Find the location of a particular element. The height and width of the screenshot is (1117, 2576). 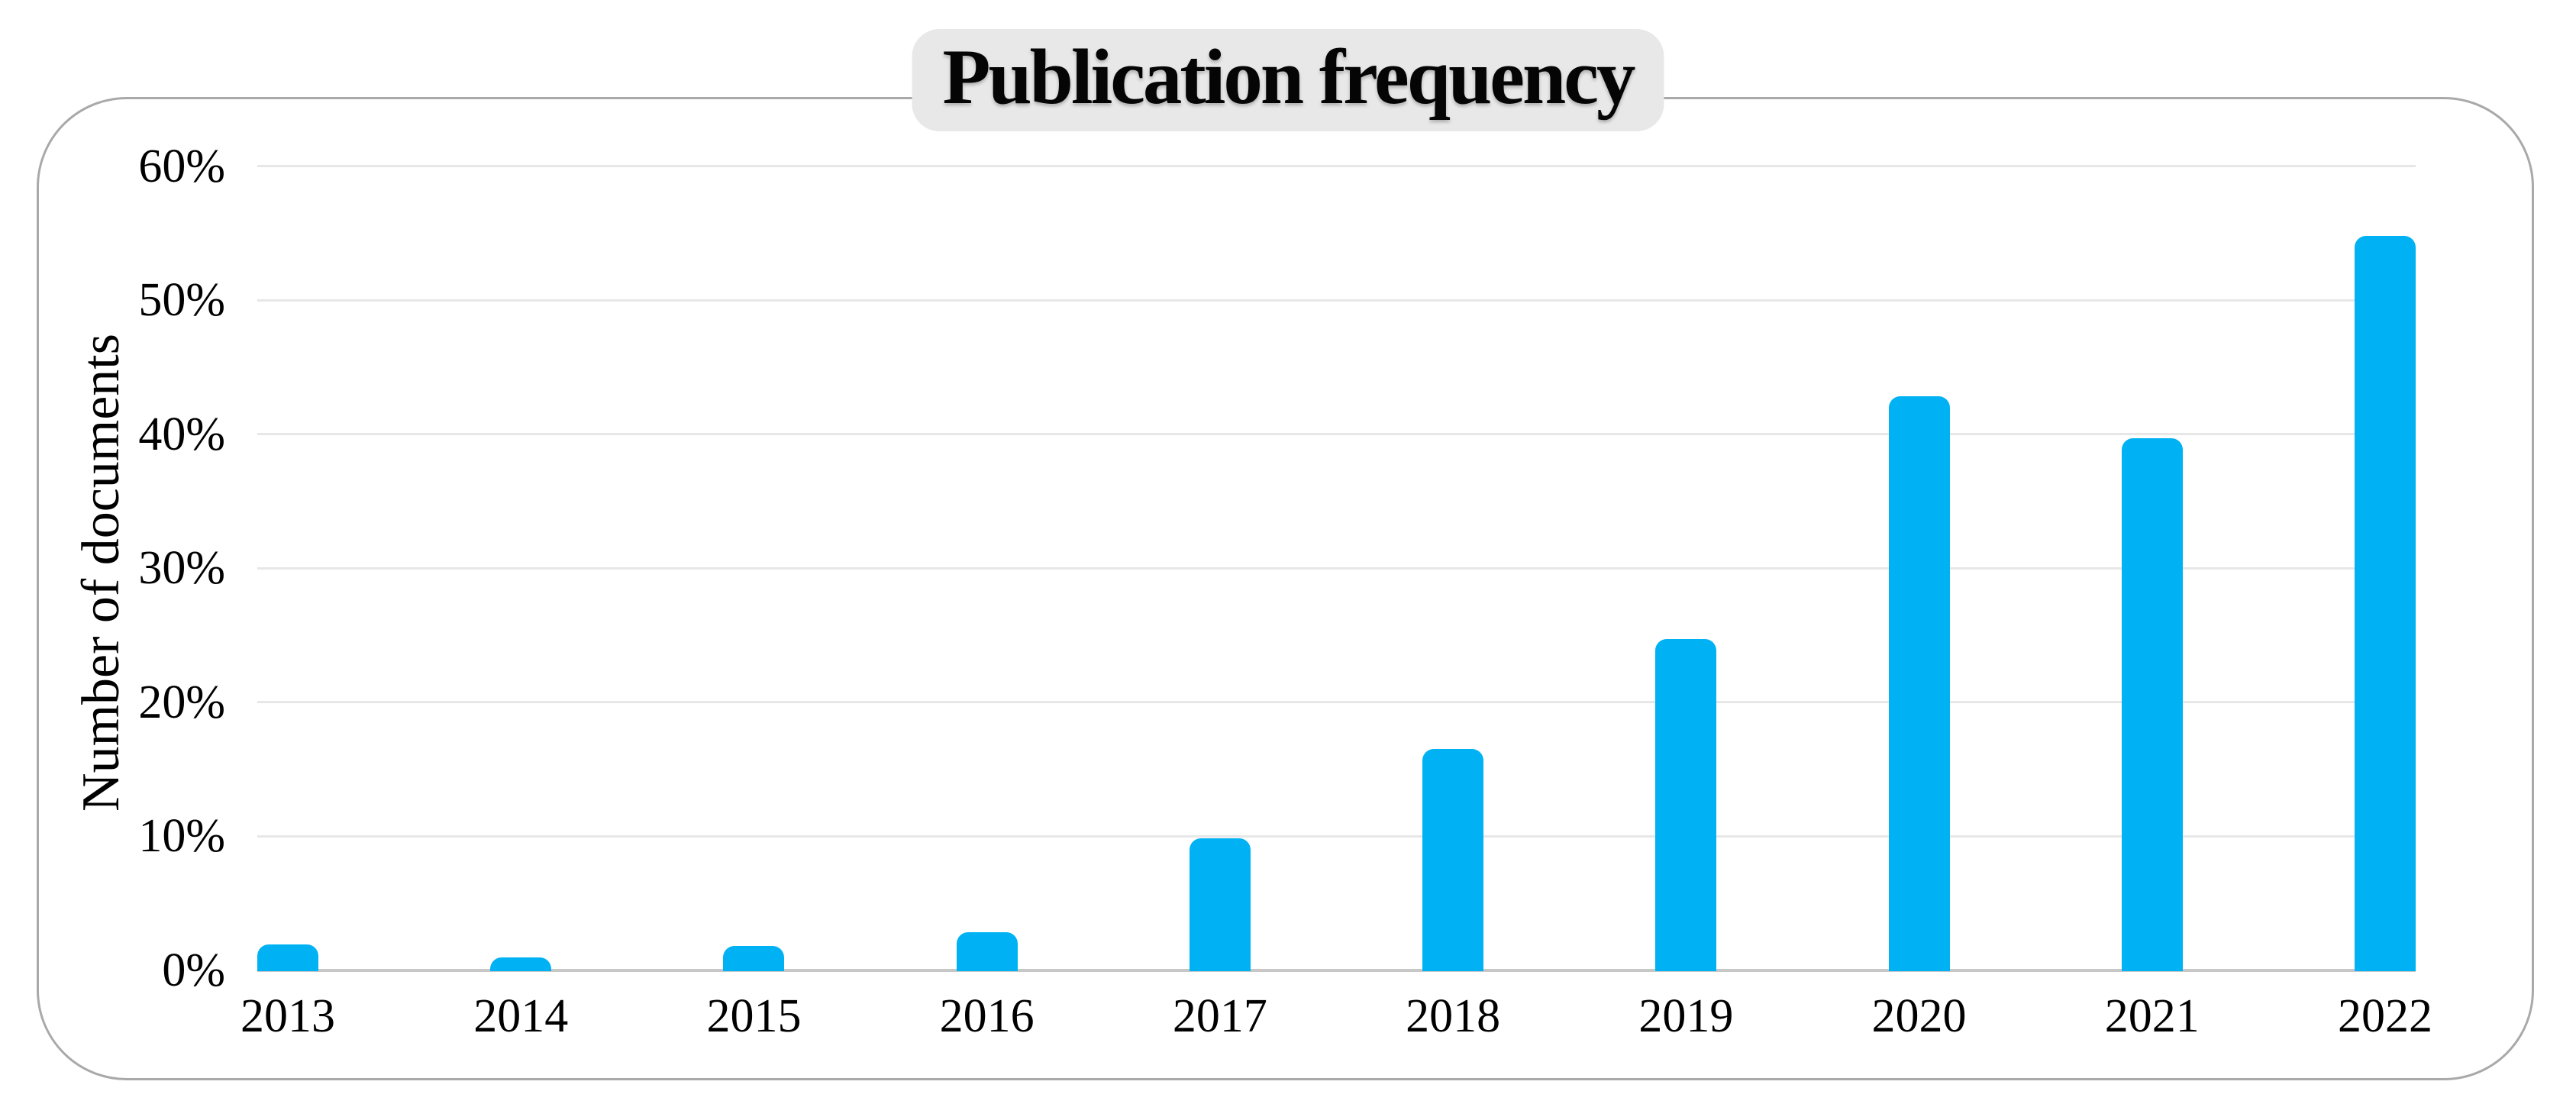

y-tick-label: 20% is located at coordinates (181, 702).